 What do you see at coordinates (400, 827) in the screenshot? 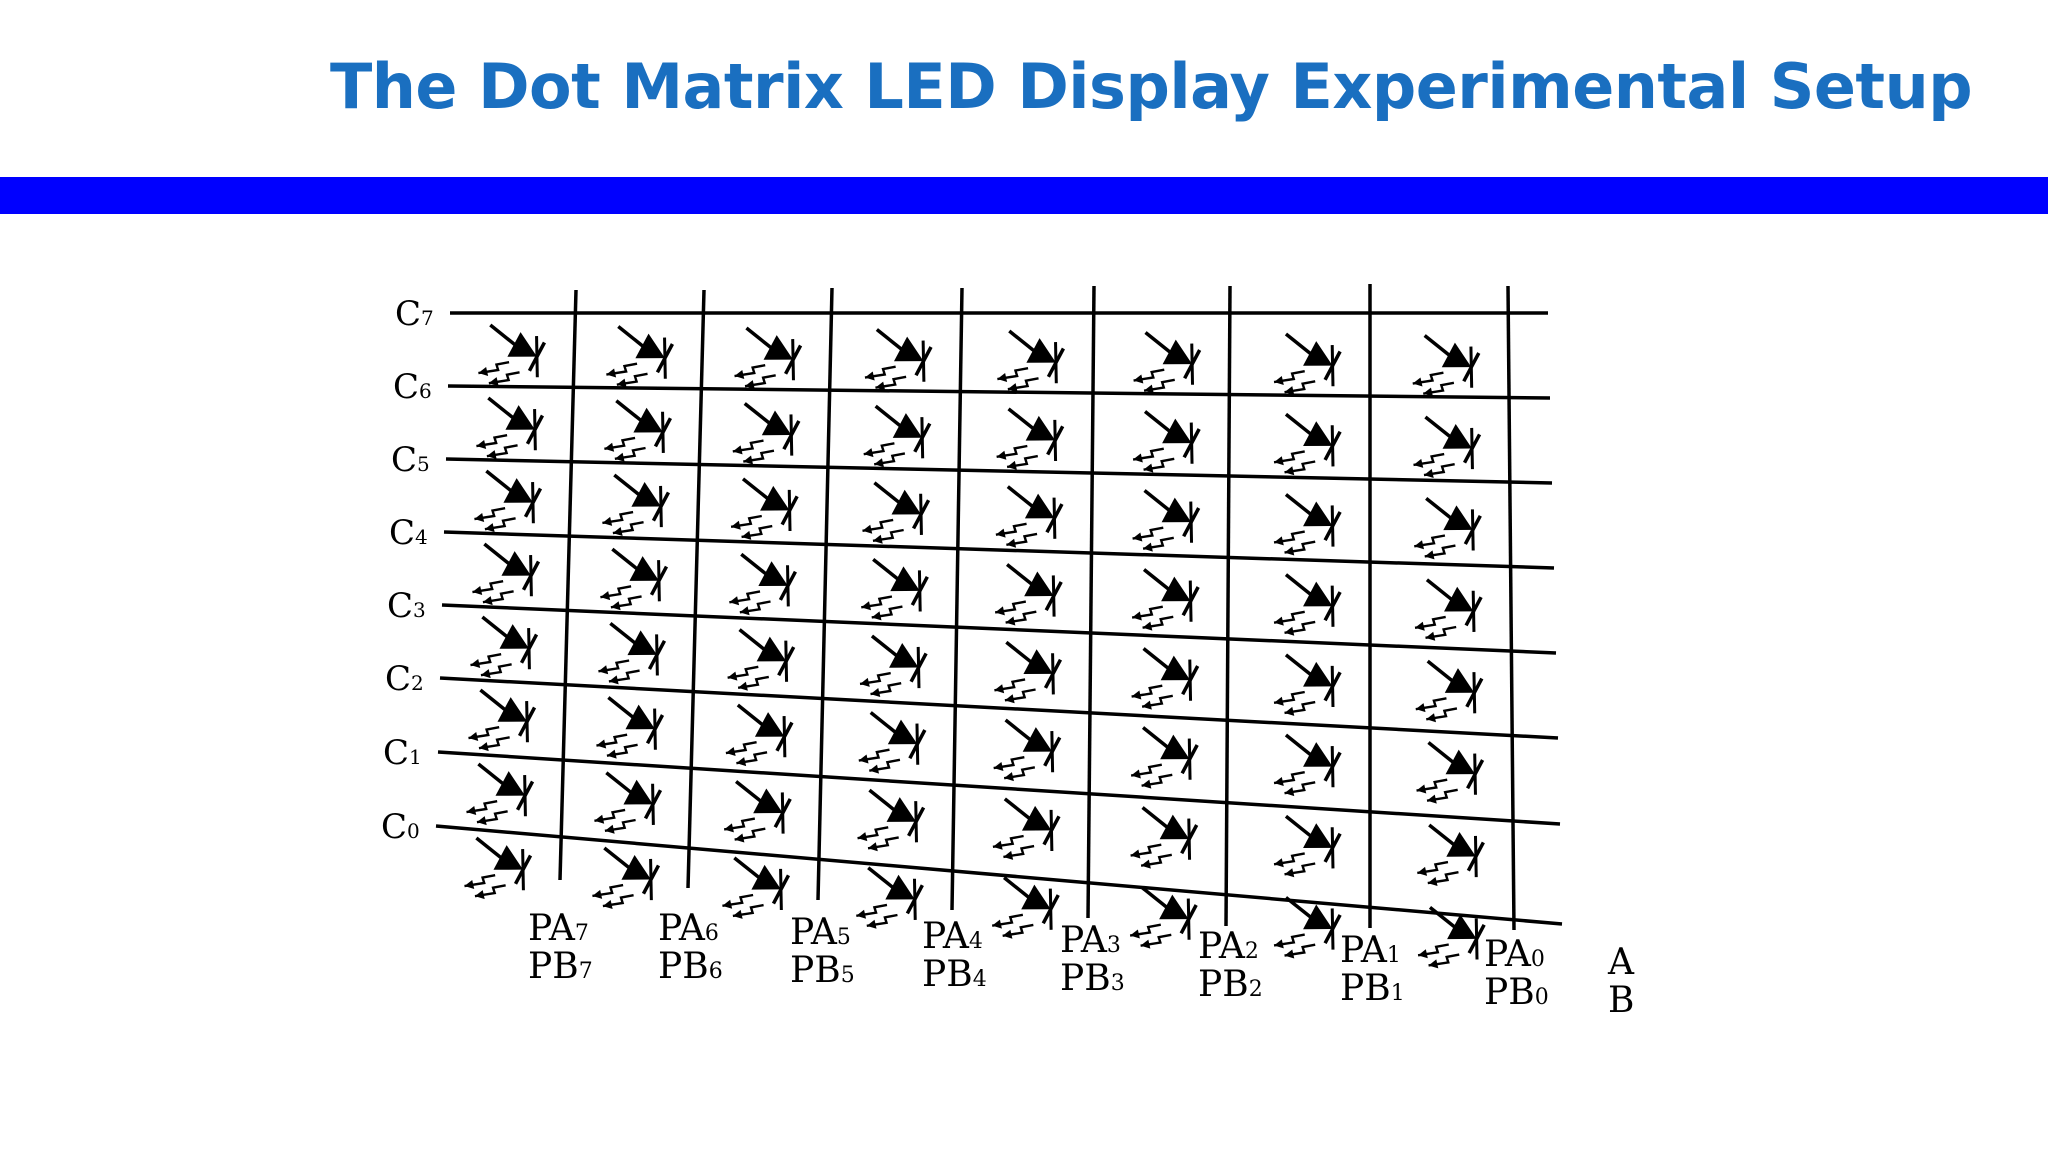
I see `row-label-c0: C0` at bounding box center [400, 827].